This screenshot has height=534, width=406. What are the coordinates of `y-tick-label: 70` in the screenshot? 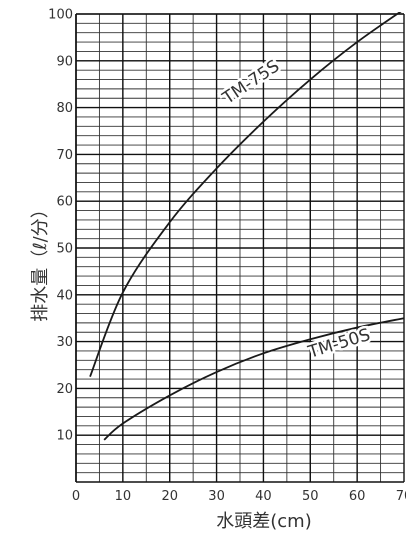 It's located at (64, 155).